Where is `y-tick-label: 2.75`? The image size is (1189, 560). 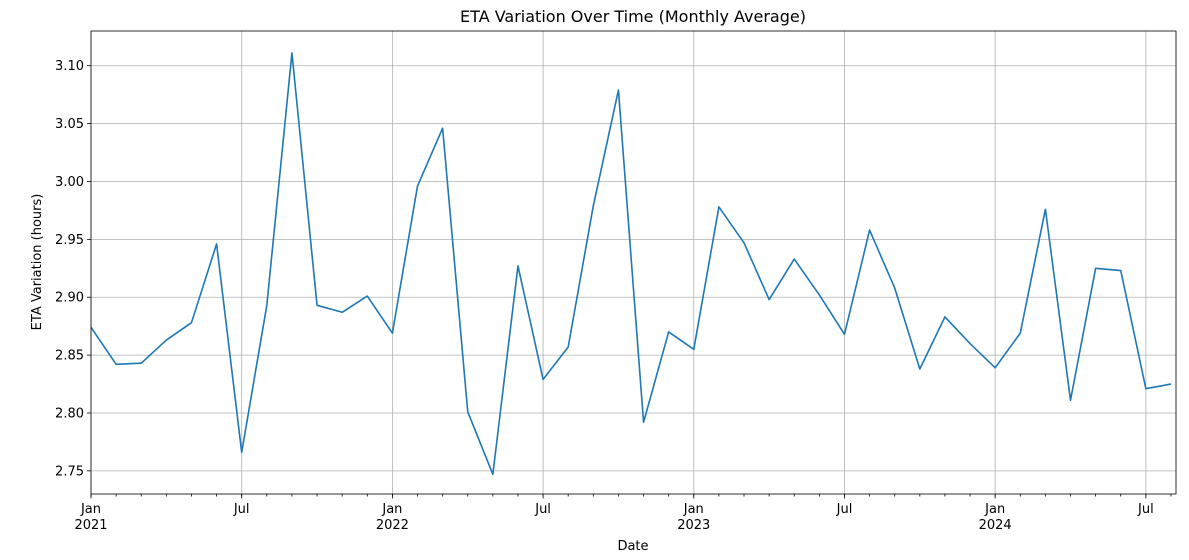 y-tick-label: 2.75 is located at coordinates (69, 471).